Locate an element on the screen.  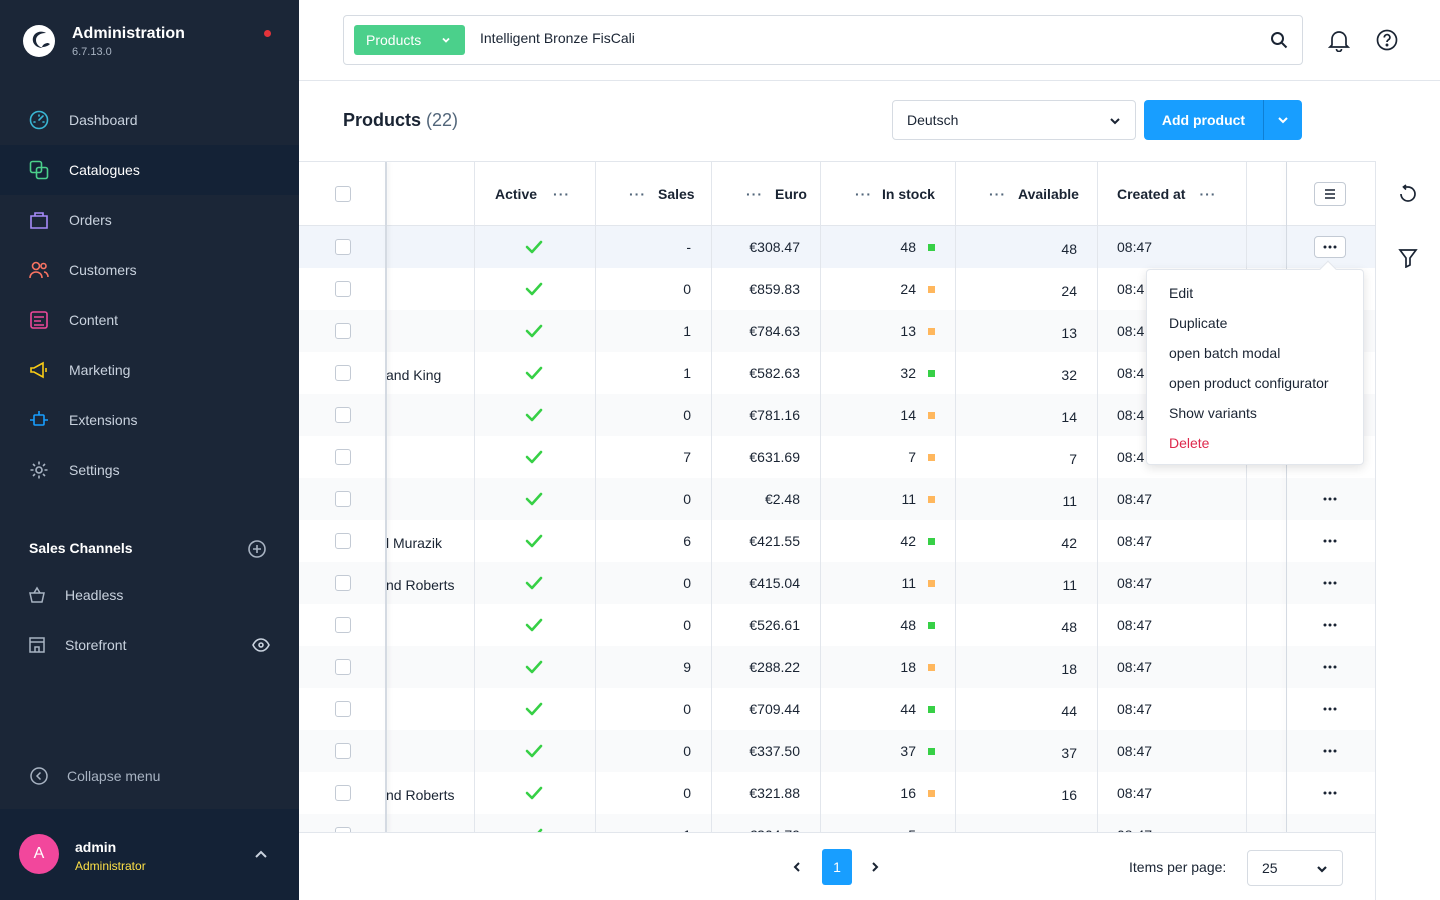
sidebar-item-customers: Customers is located at coordinates (149, 270).